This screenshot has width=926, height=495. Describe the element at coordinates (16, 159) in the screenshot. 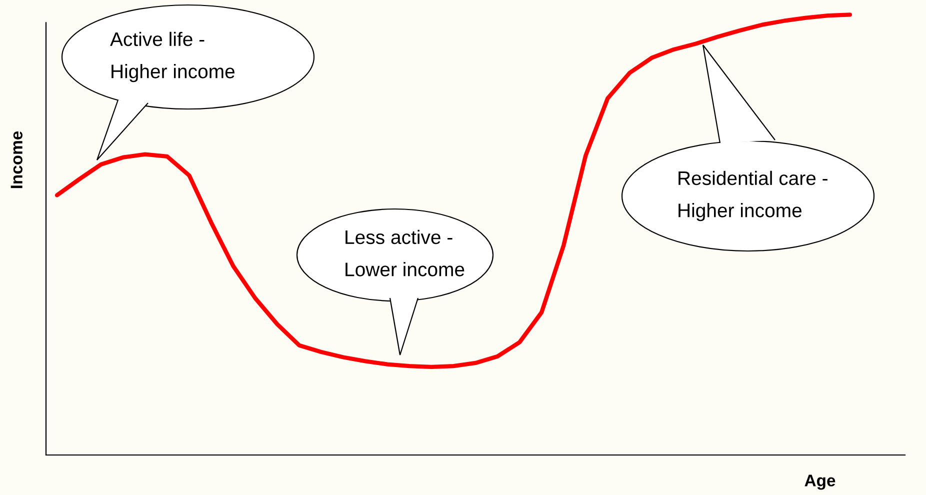

I see `y-axis-title: Income` at that location.